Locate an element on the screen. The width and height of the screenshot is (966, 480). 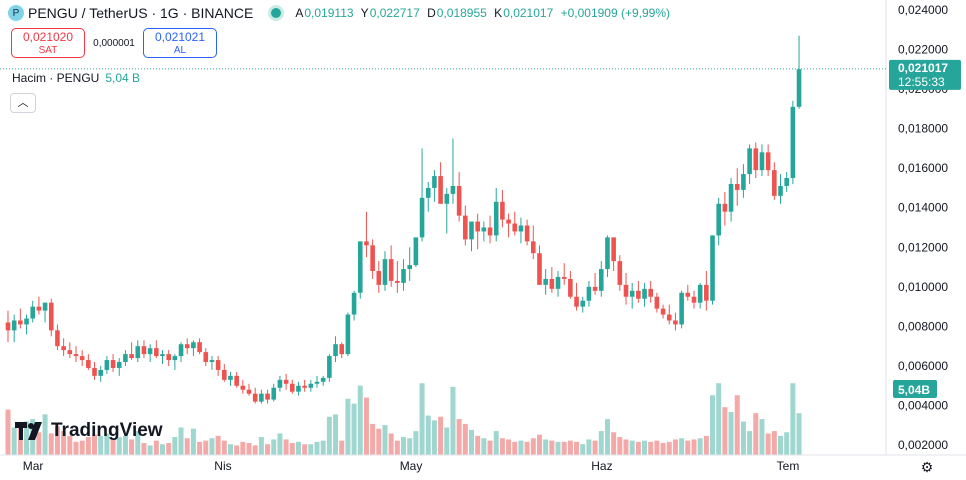
volume-badge: 5,04B is located at coordinates (915, 389).